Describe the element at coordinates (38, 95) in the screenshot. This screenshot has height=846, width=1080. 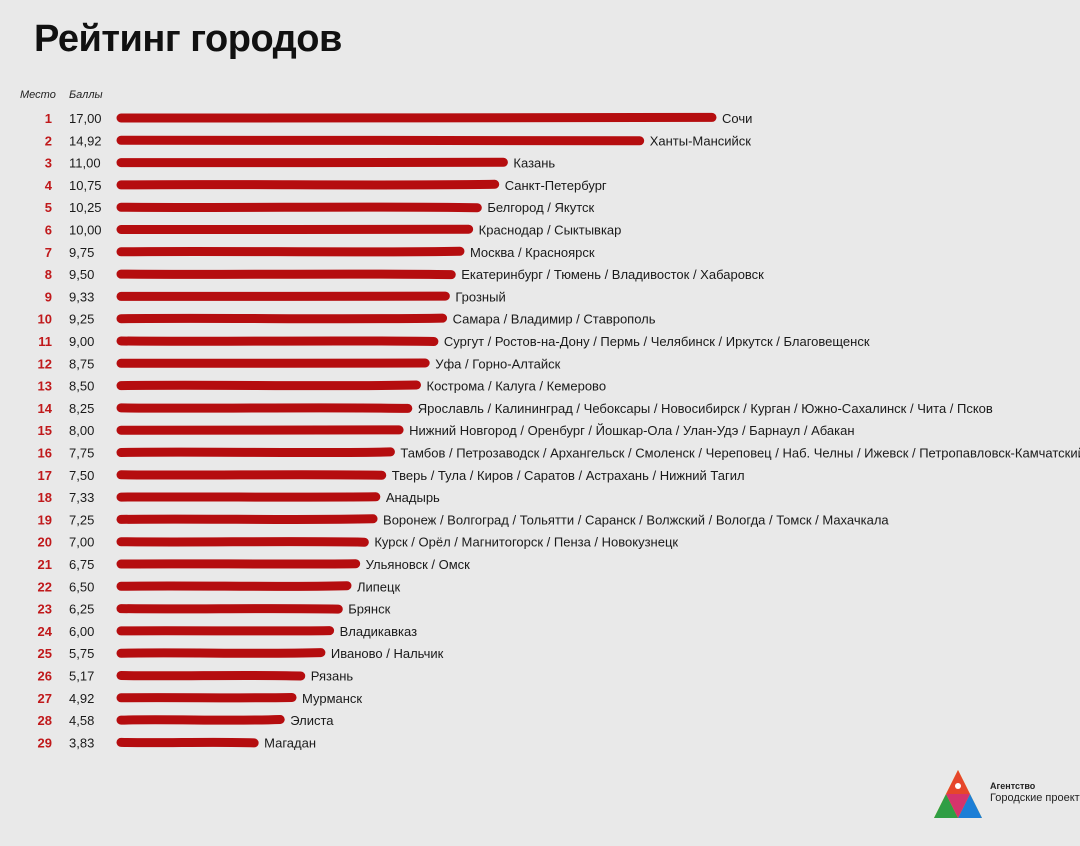
I see `rank-column-header: Место` at that location.